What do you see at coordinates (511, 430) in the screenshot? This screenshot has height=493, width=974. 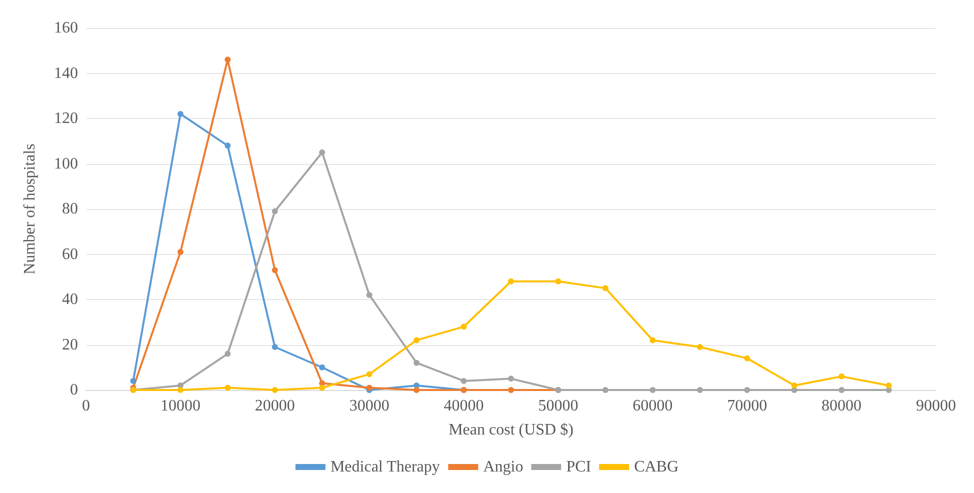 I see `x-axis-title: Mean cost (USD $)` at bounding box center [511, 430].